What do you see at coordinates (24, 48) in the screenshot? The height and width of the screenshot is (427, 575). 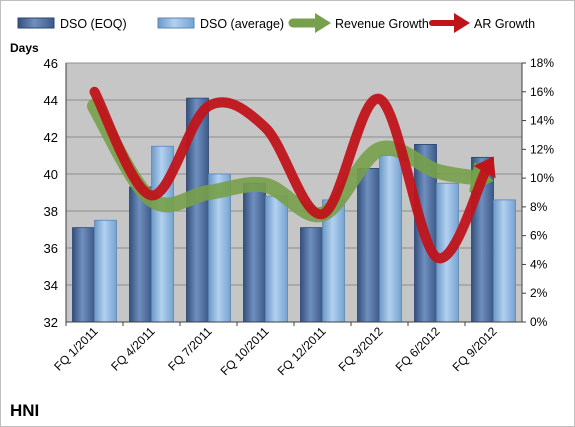 I see `y-axis-title: Days` at bounding box center [24, 48].